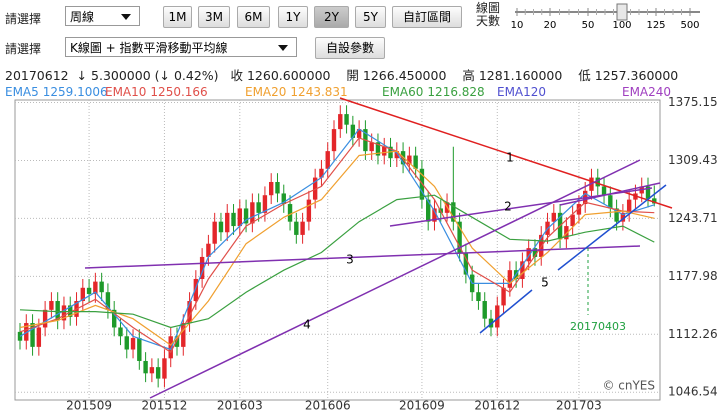  Describe the element at coordinates (56, 92) in the screenshot. I see `legend-entry: EMA5 1259.1006` at that location.